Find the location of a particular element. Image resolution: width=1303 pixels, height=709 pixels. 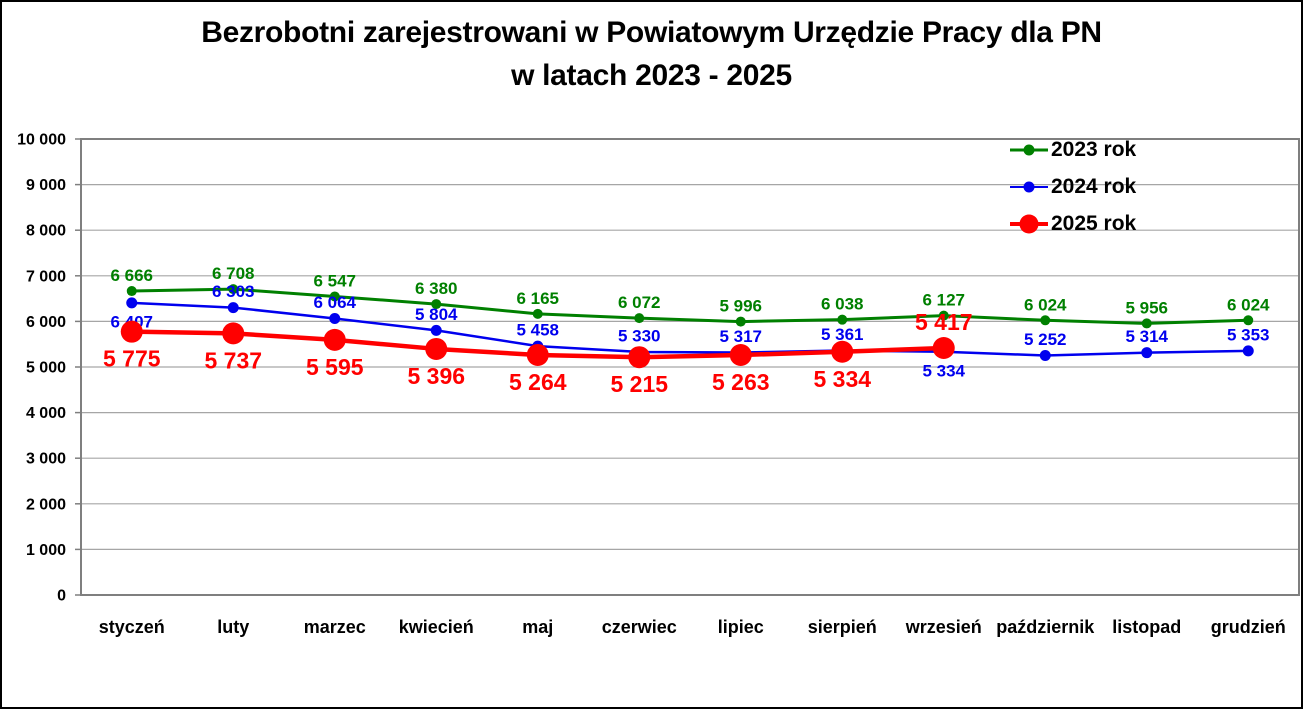

data-point-label: 5 804 is located at coordinates (436, 314).